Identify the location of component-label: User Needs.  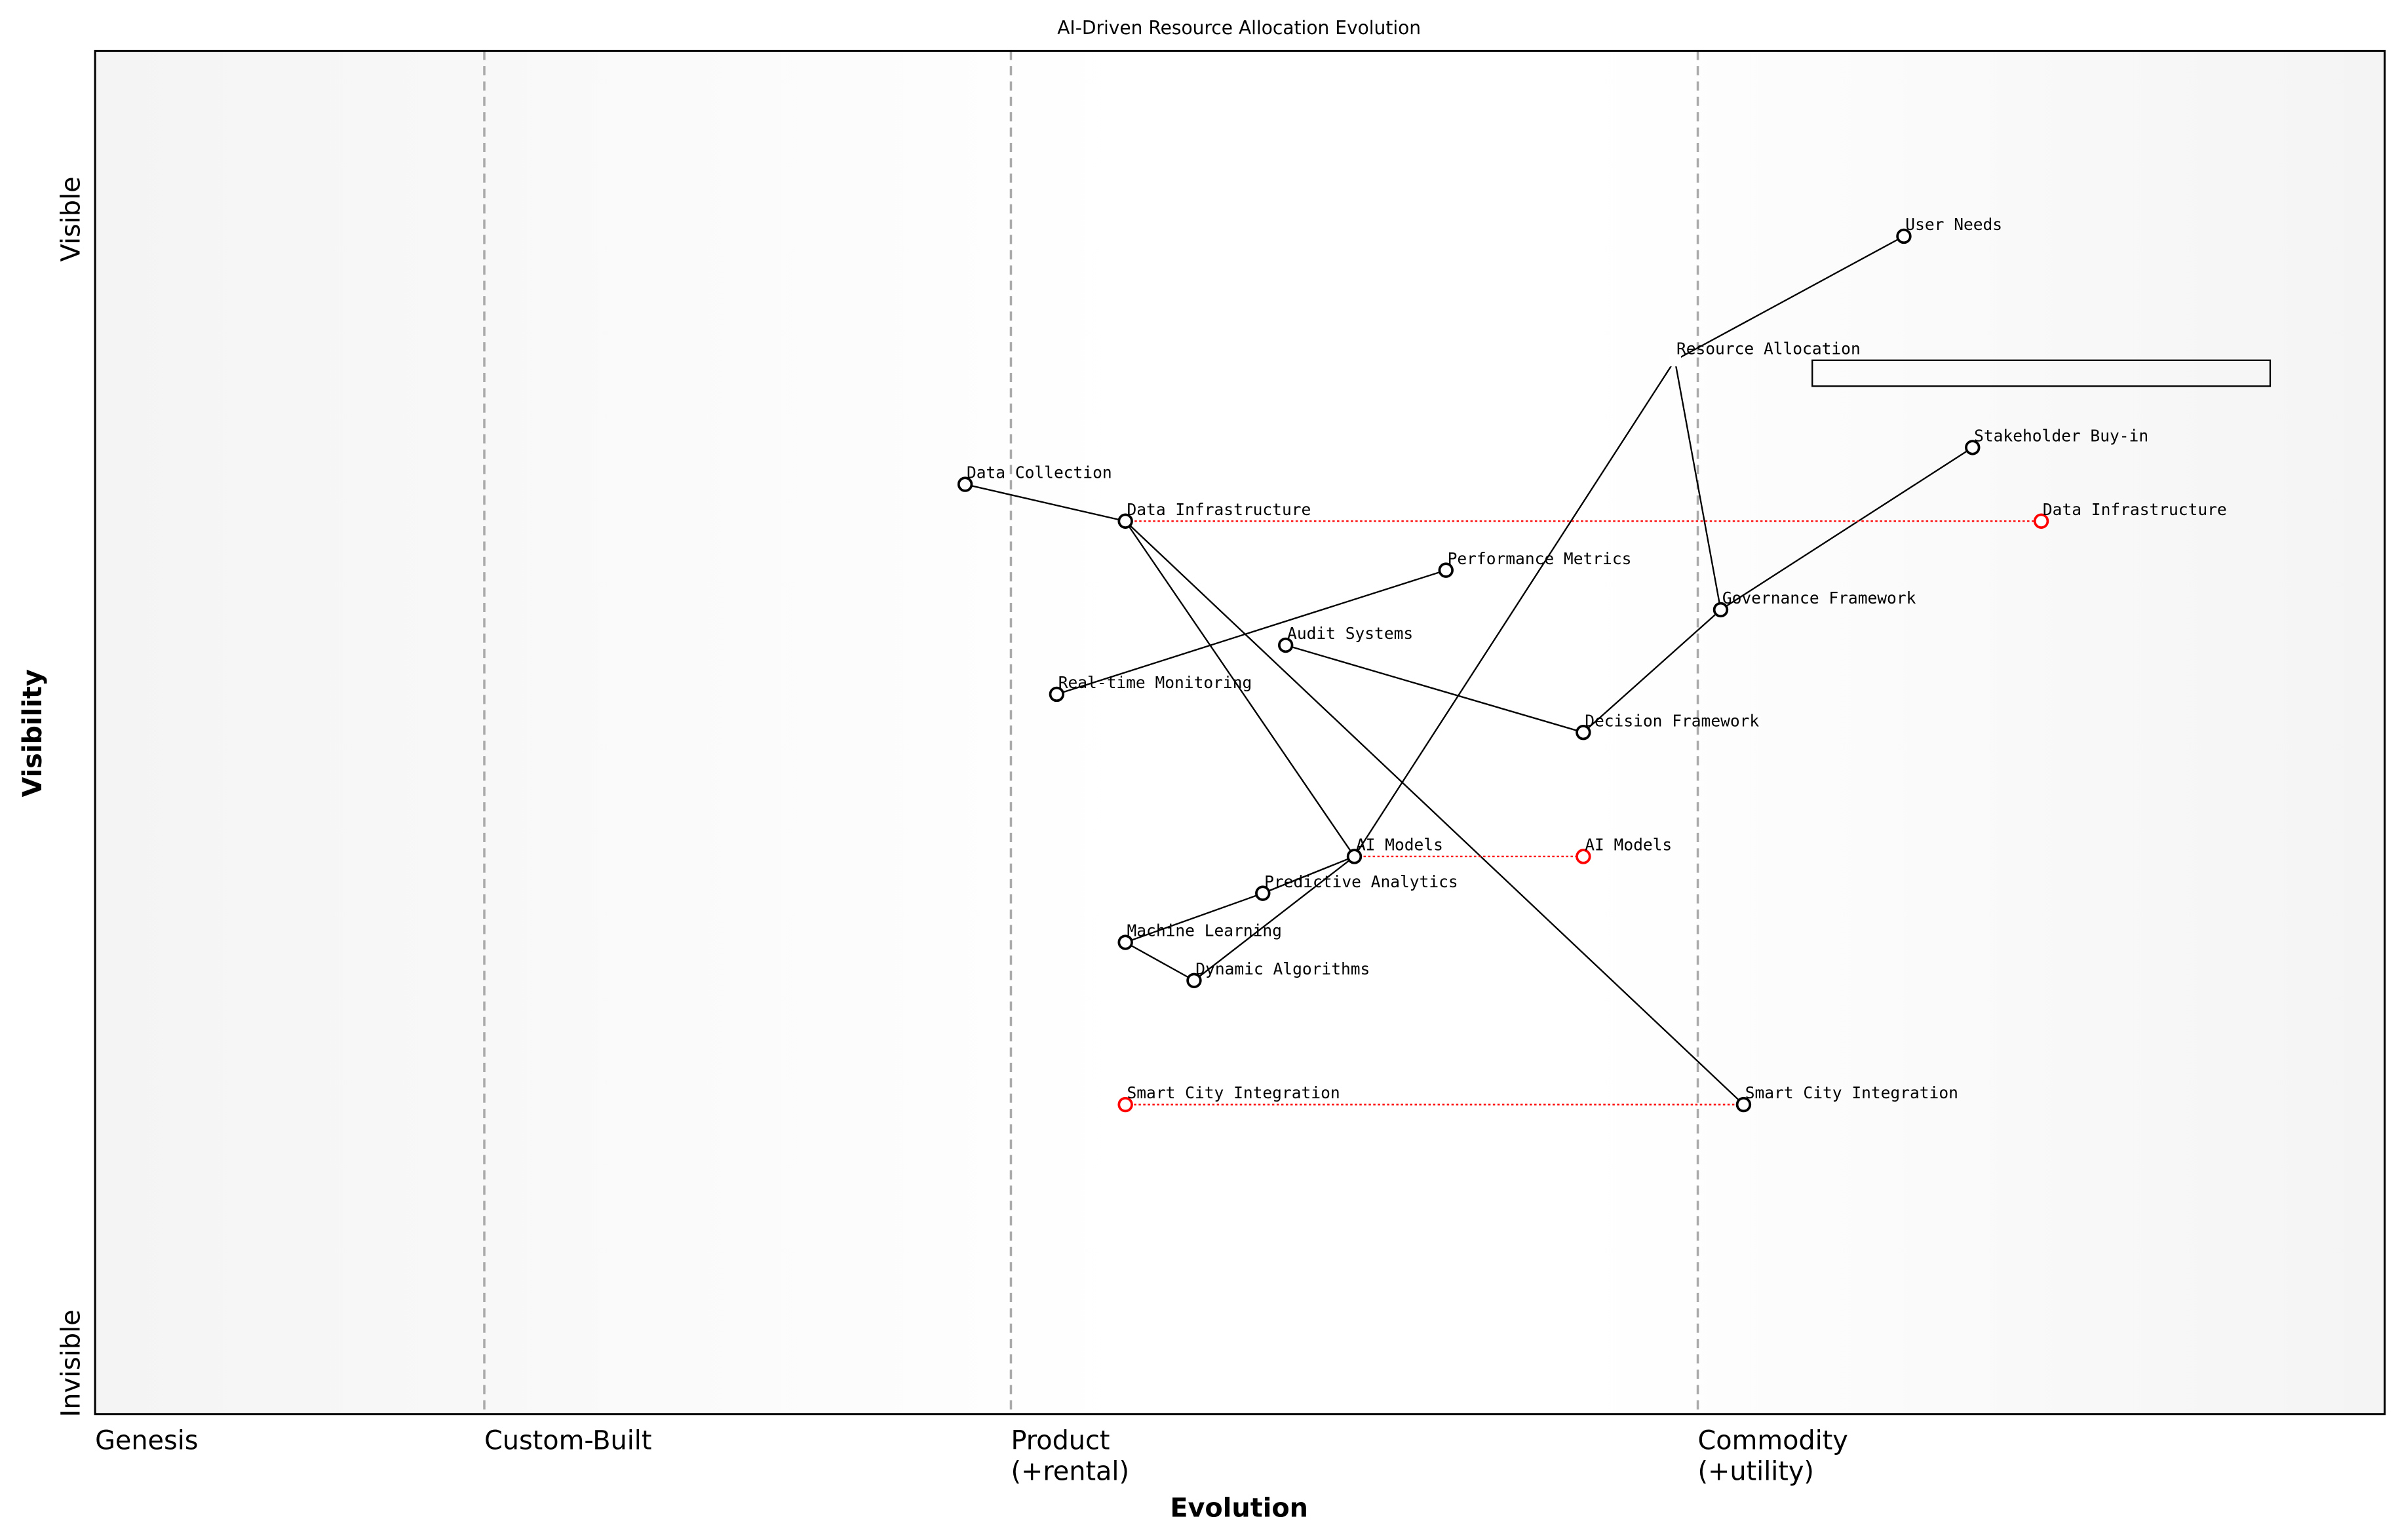
(1953, 224).